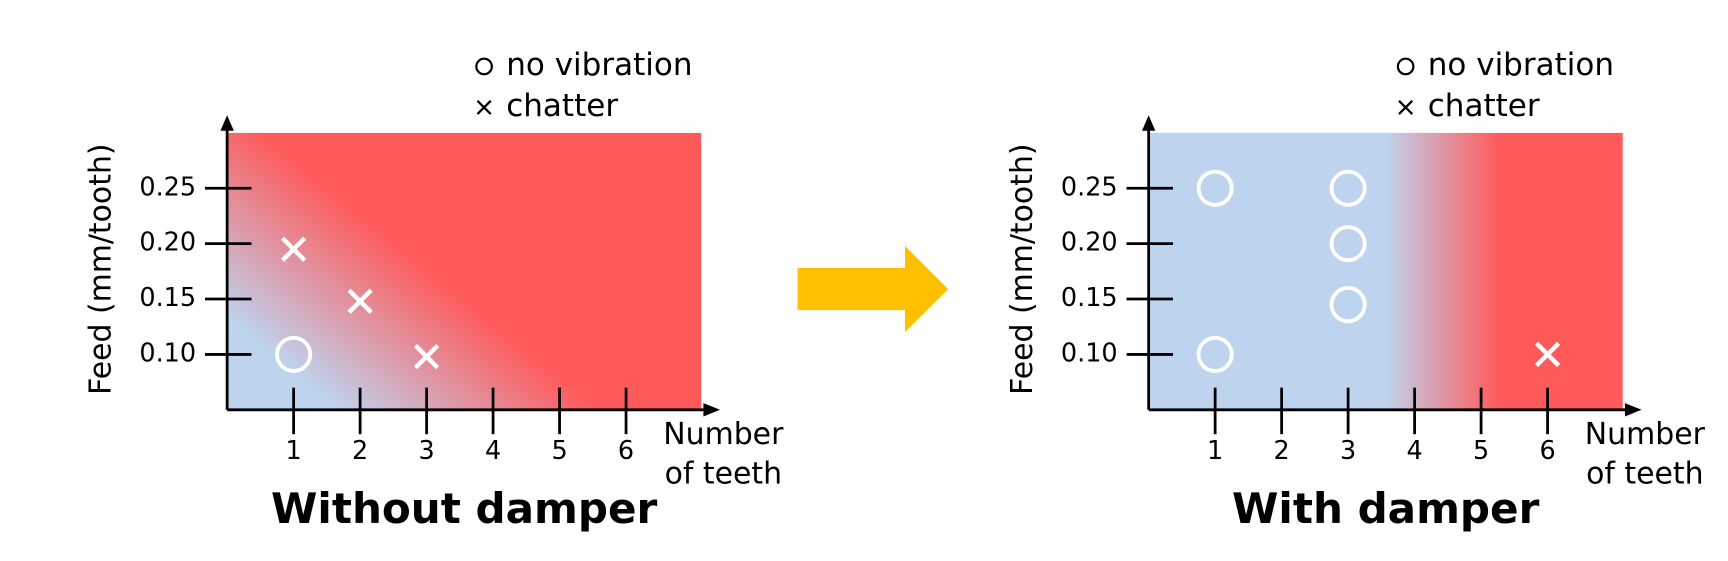 The height and width of the screenshot is (561, 1728). Describe the element at coordinates (464, 508) in the screenshot. I see `chart-title: Without damper` at that location.